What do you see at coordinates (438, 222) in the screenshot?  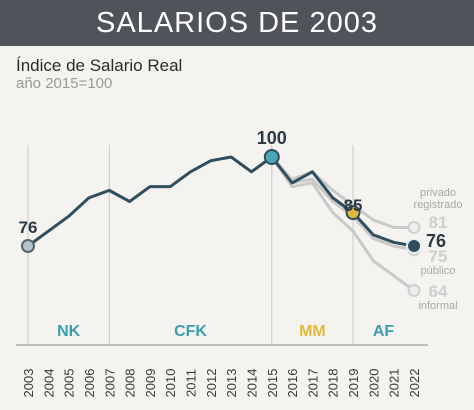 I see `legend-value-privado: 81` at bounding box center [438, 222].